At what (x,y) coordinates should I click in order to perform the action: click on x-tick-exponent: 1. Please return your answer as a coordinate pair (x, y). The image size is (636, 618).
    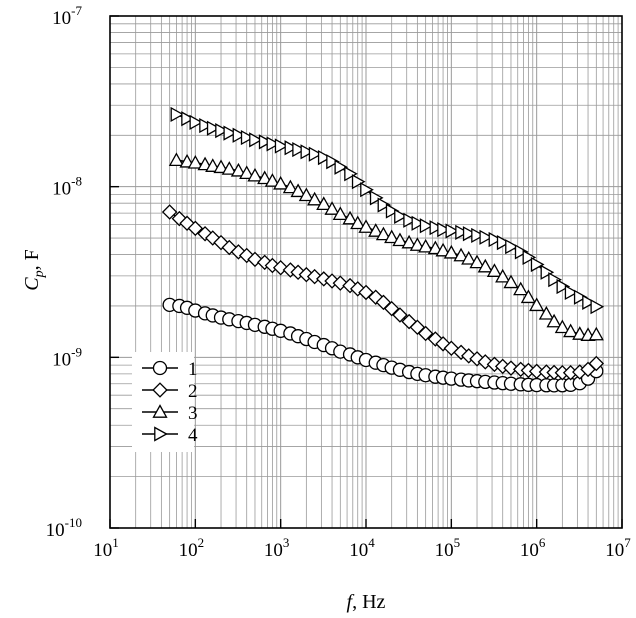
    Looking at the image, I should click on (115, 542).